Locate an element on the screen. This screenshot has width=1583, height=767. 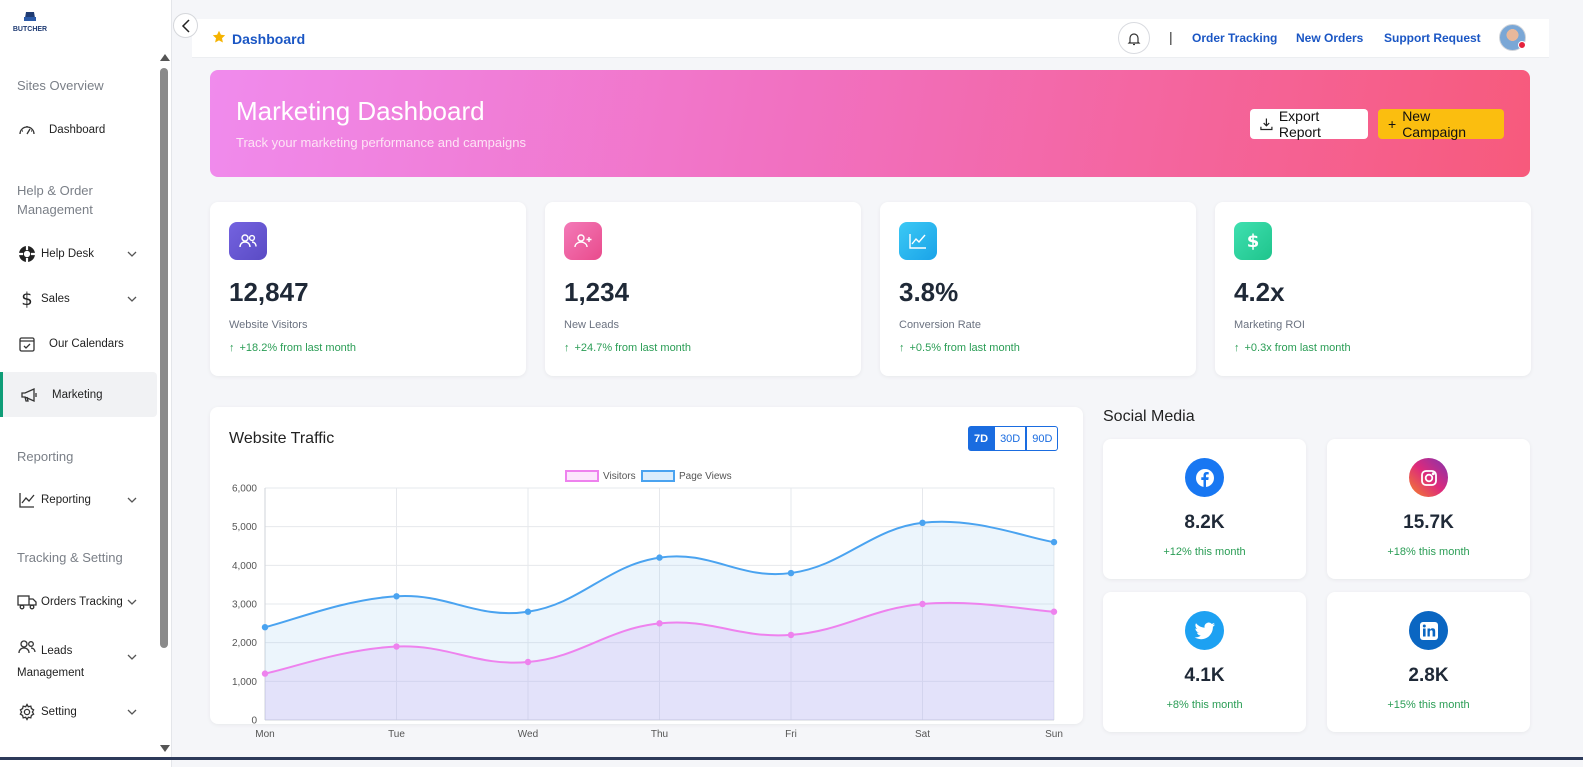
sidebar-item-leads-management: Leads Management is located at coordinates (78, 657).